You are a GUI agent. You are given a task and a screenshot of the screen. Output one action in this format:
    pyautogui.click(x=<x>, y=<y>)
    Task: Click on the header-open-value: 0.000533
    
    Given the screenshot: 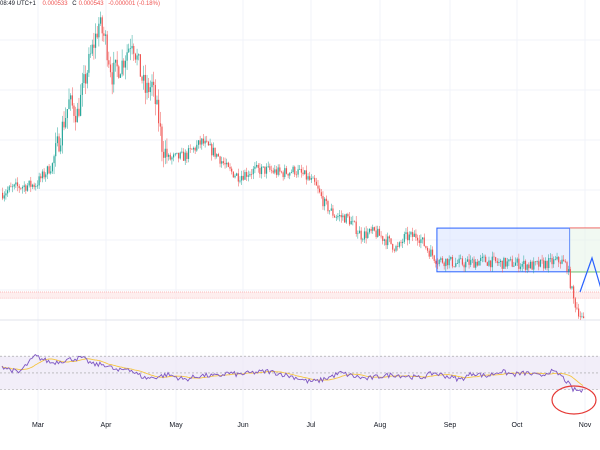 What is the action you would take?
    pyautogui.click(x=55, y=4)
    